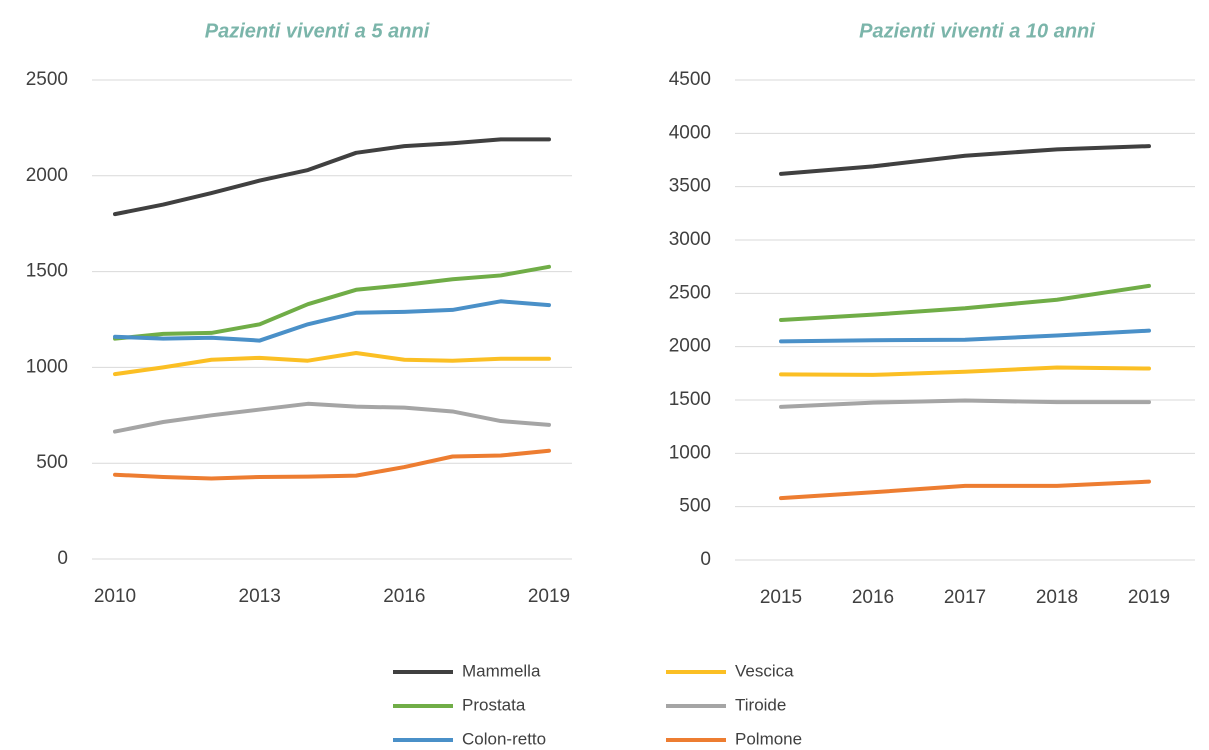 The width and height of the screenshot is (1209, 750). What do you see at coordinates (690, 132) in the screenshot?
I see `y-tick-label: 4000` at bounding box center [690, 132].